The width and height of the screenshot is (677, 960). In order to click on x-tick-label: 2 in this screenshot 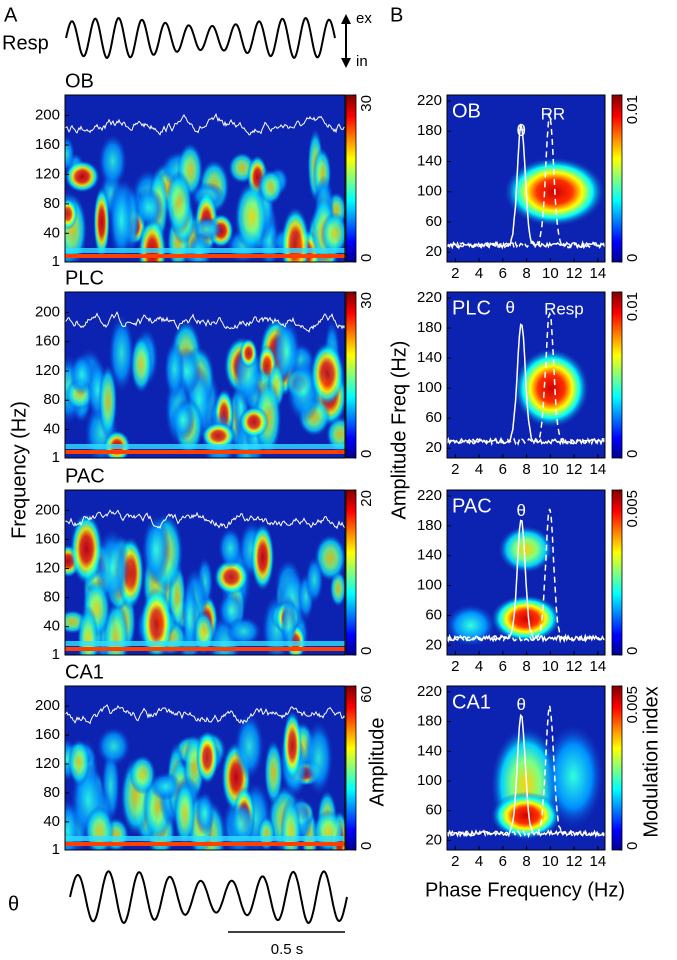, I will do `click(455, 469)`.